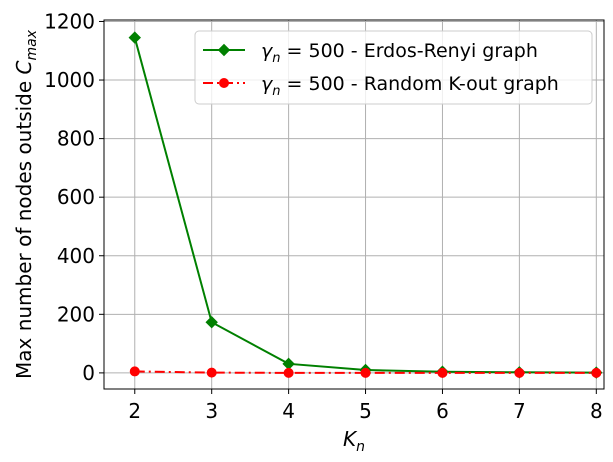 The height and width of the screenshot is (462, 613). I want to click on x-tick-label-4: 6, so click(442, 411).